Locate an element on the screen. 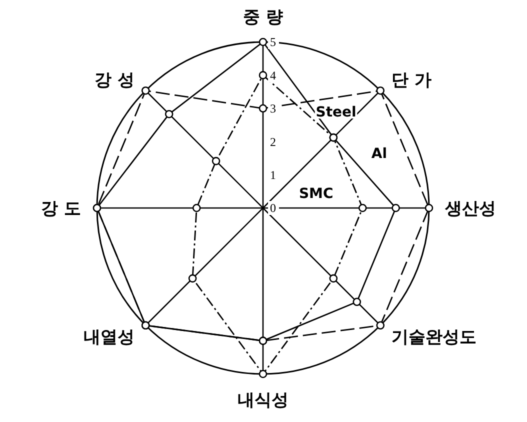 This screenshot has width=527, height=422. series-label: Steel is located at coordinates (336, 112).